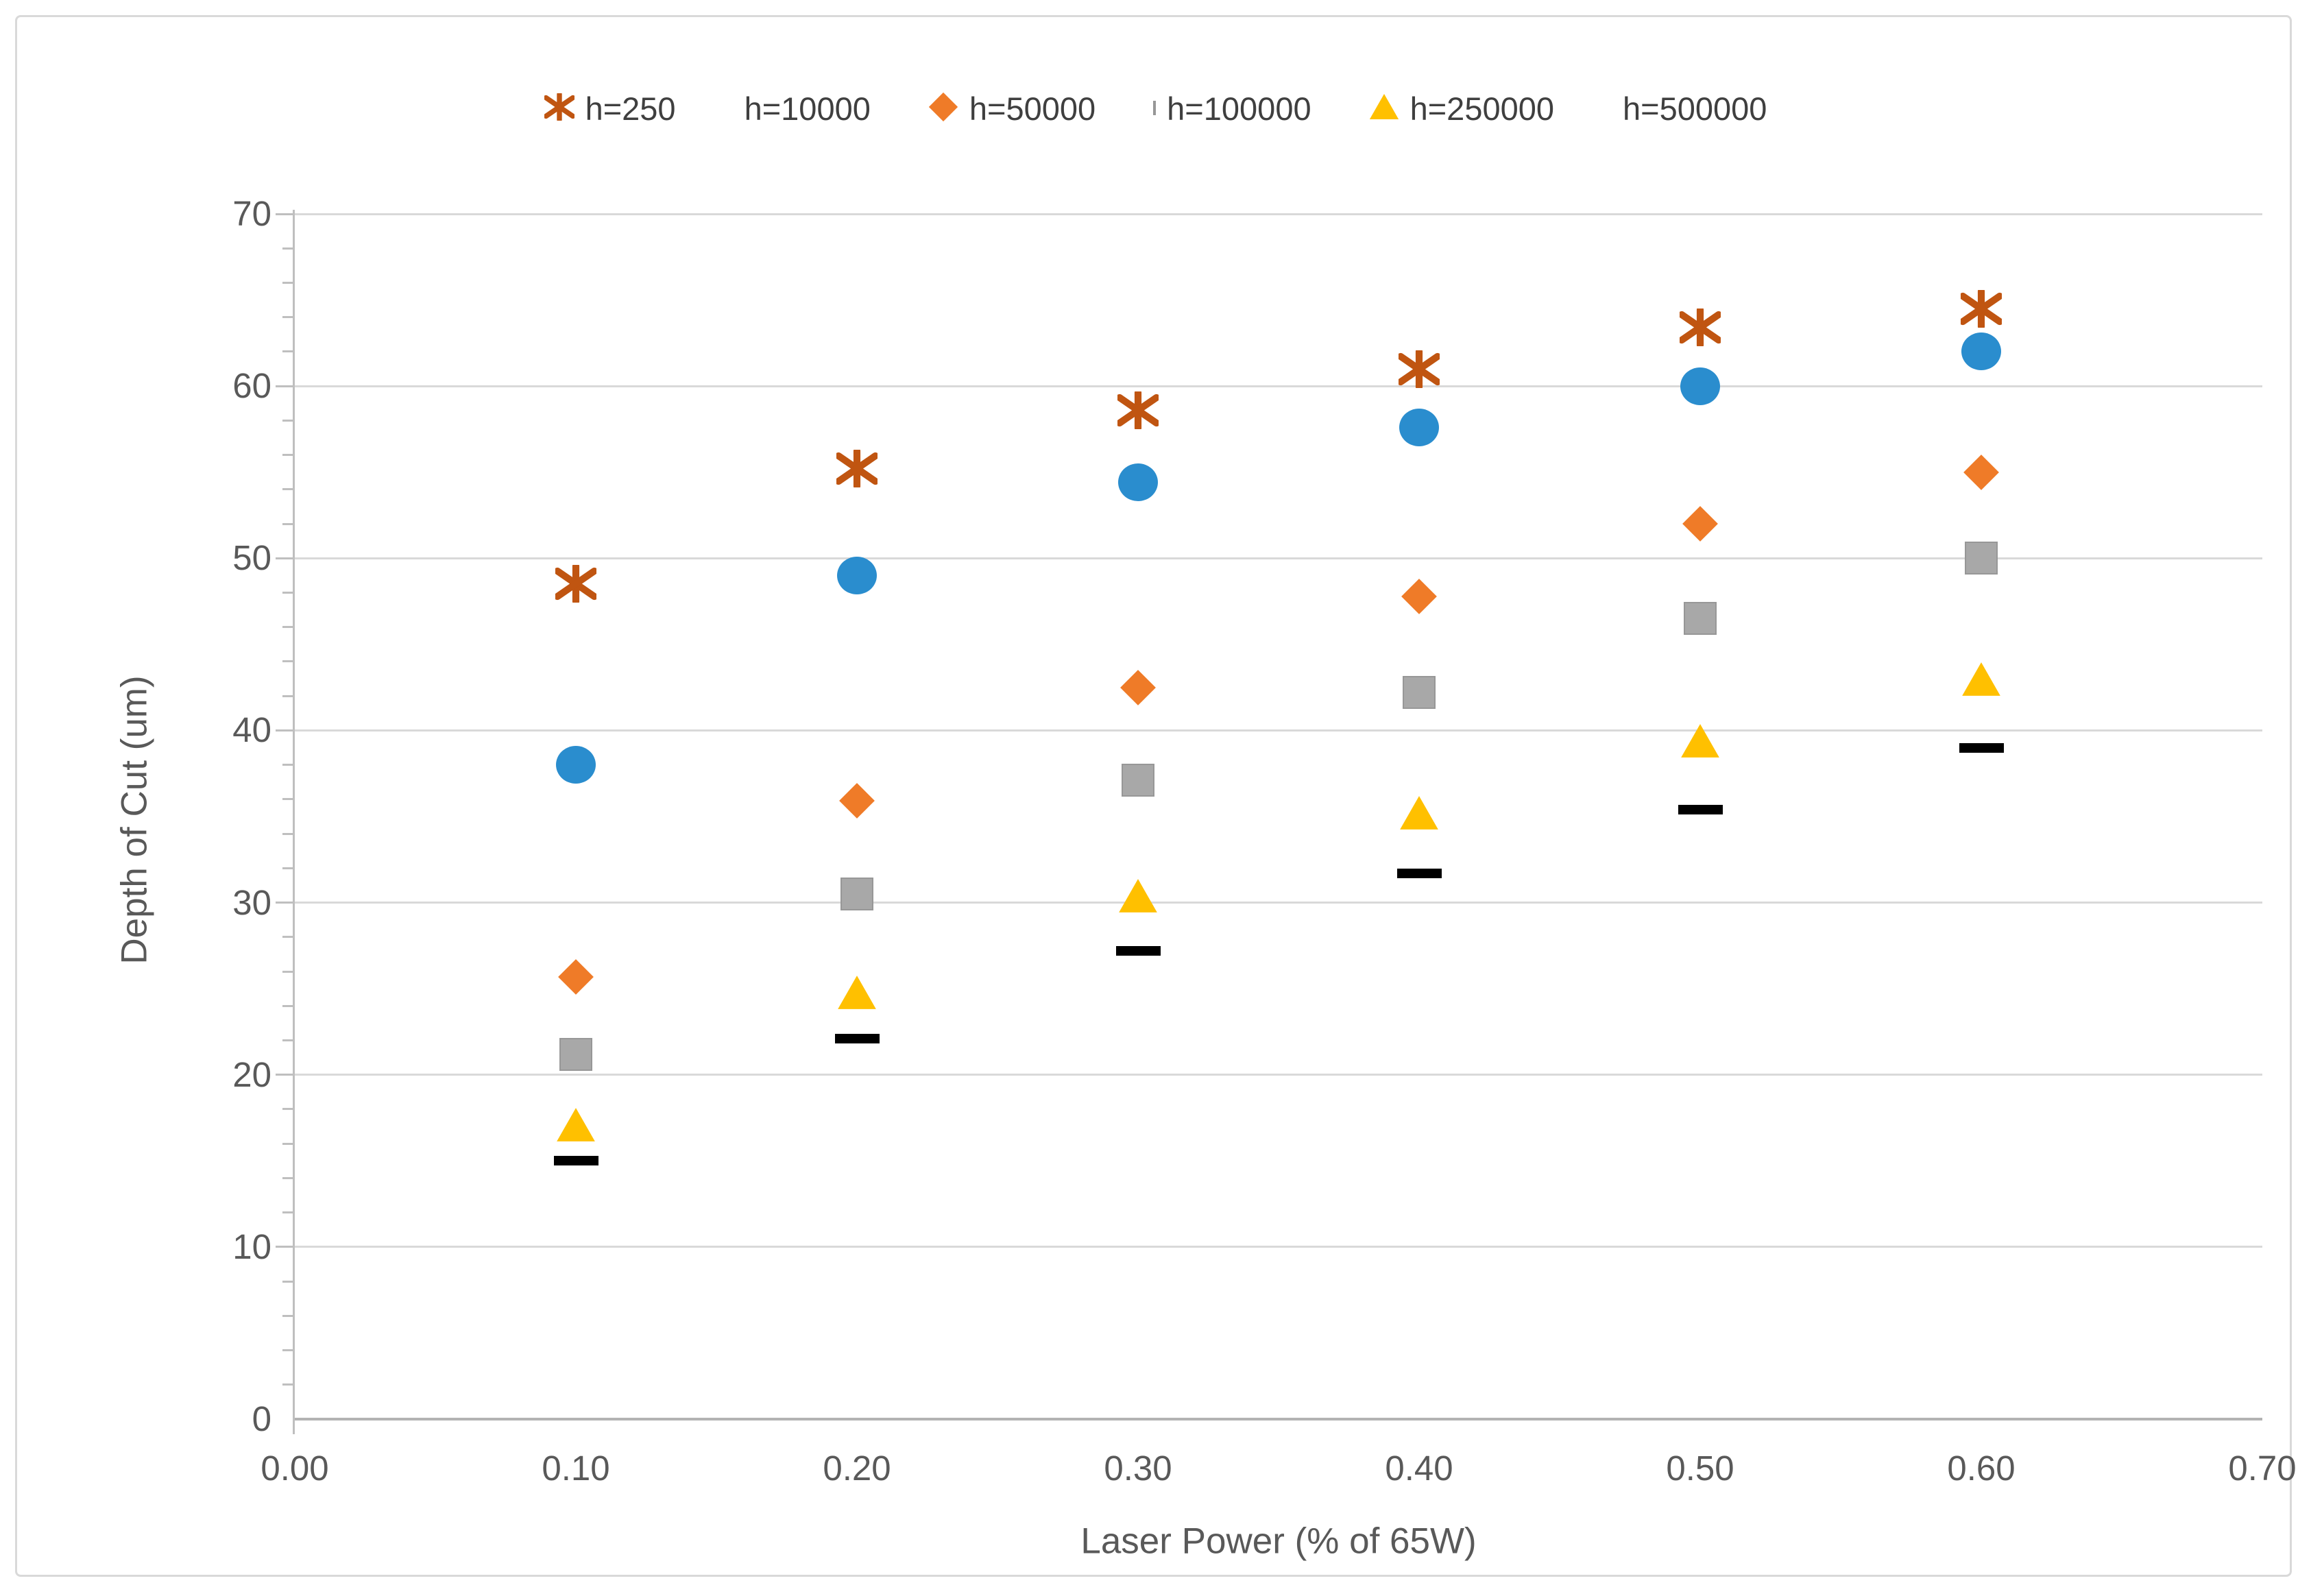  I want to click on x-tick-label: 0.60, so click(1982, 1468).